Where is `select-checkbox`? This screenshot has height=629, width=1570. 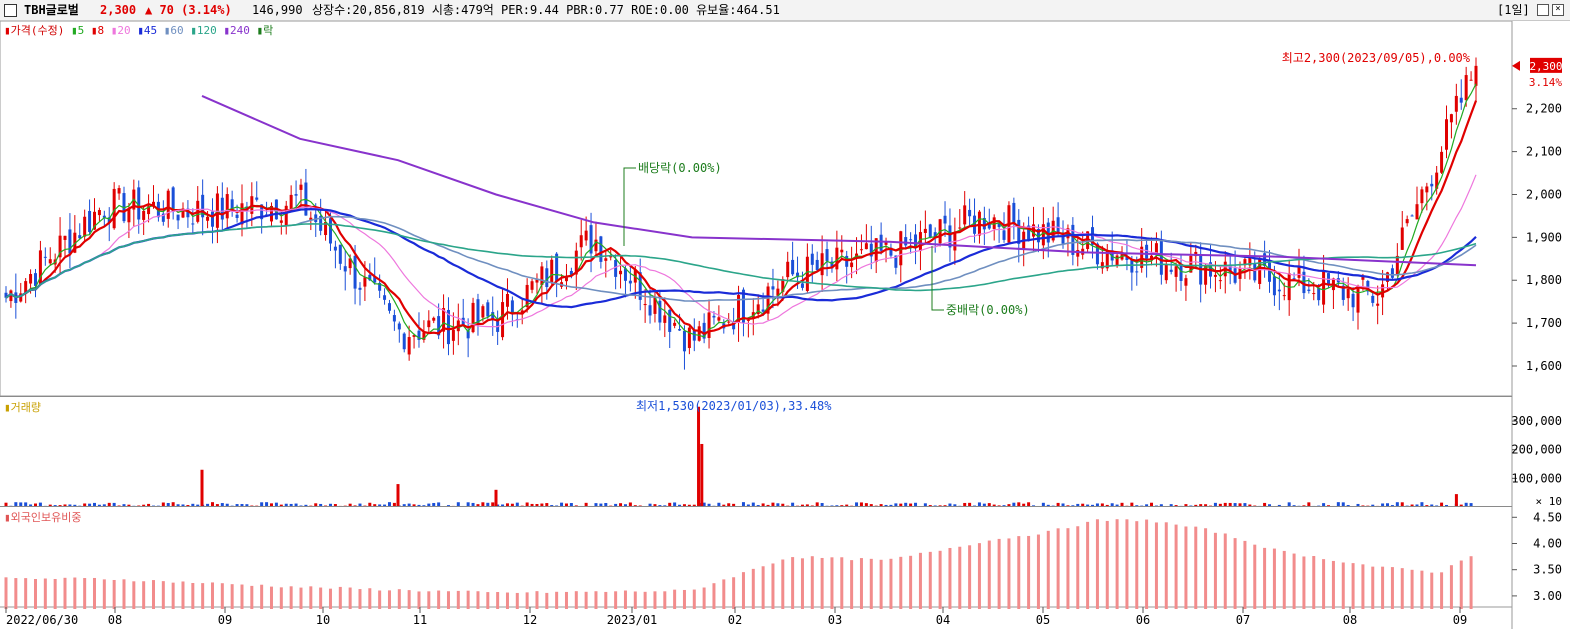 select-checkbox is located at coordinates (10, 10).